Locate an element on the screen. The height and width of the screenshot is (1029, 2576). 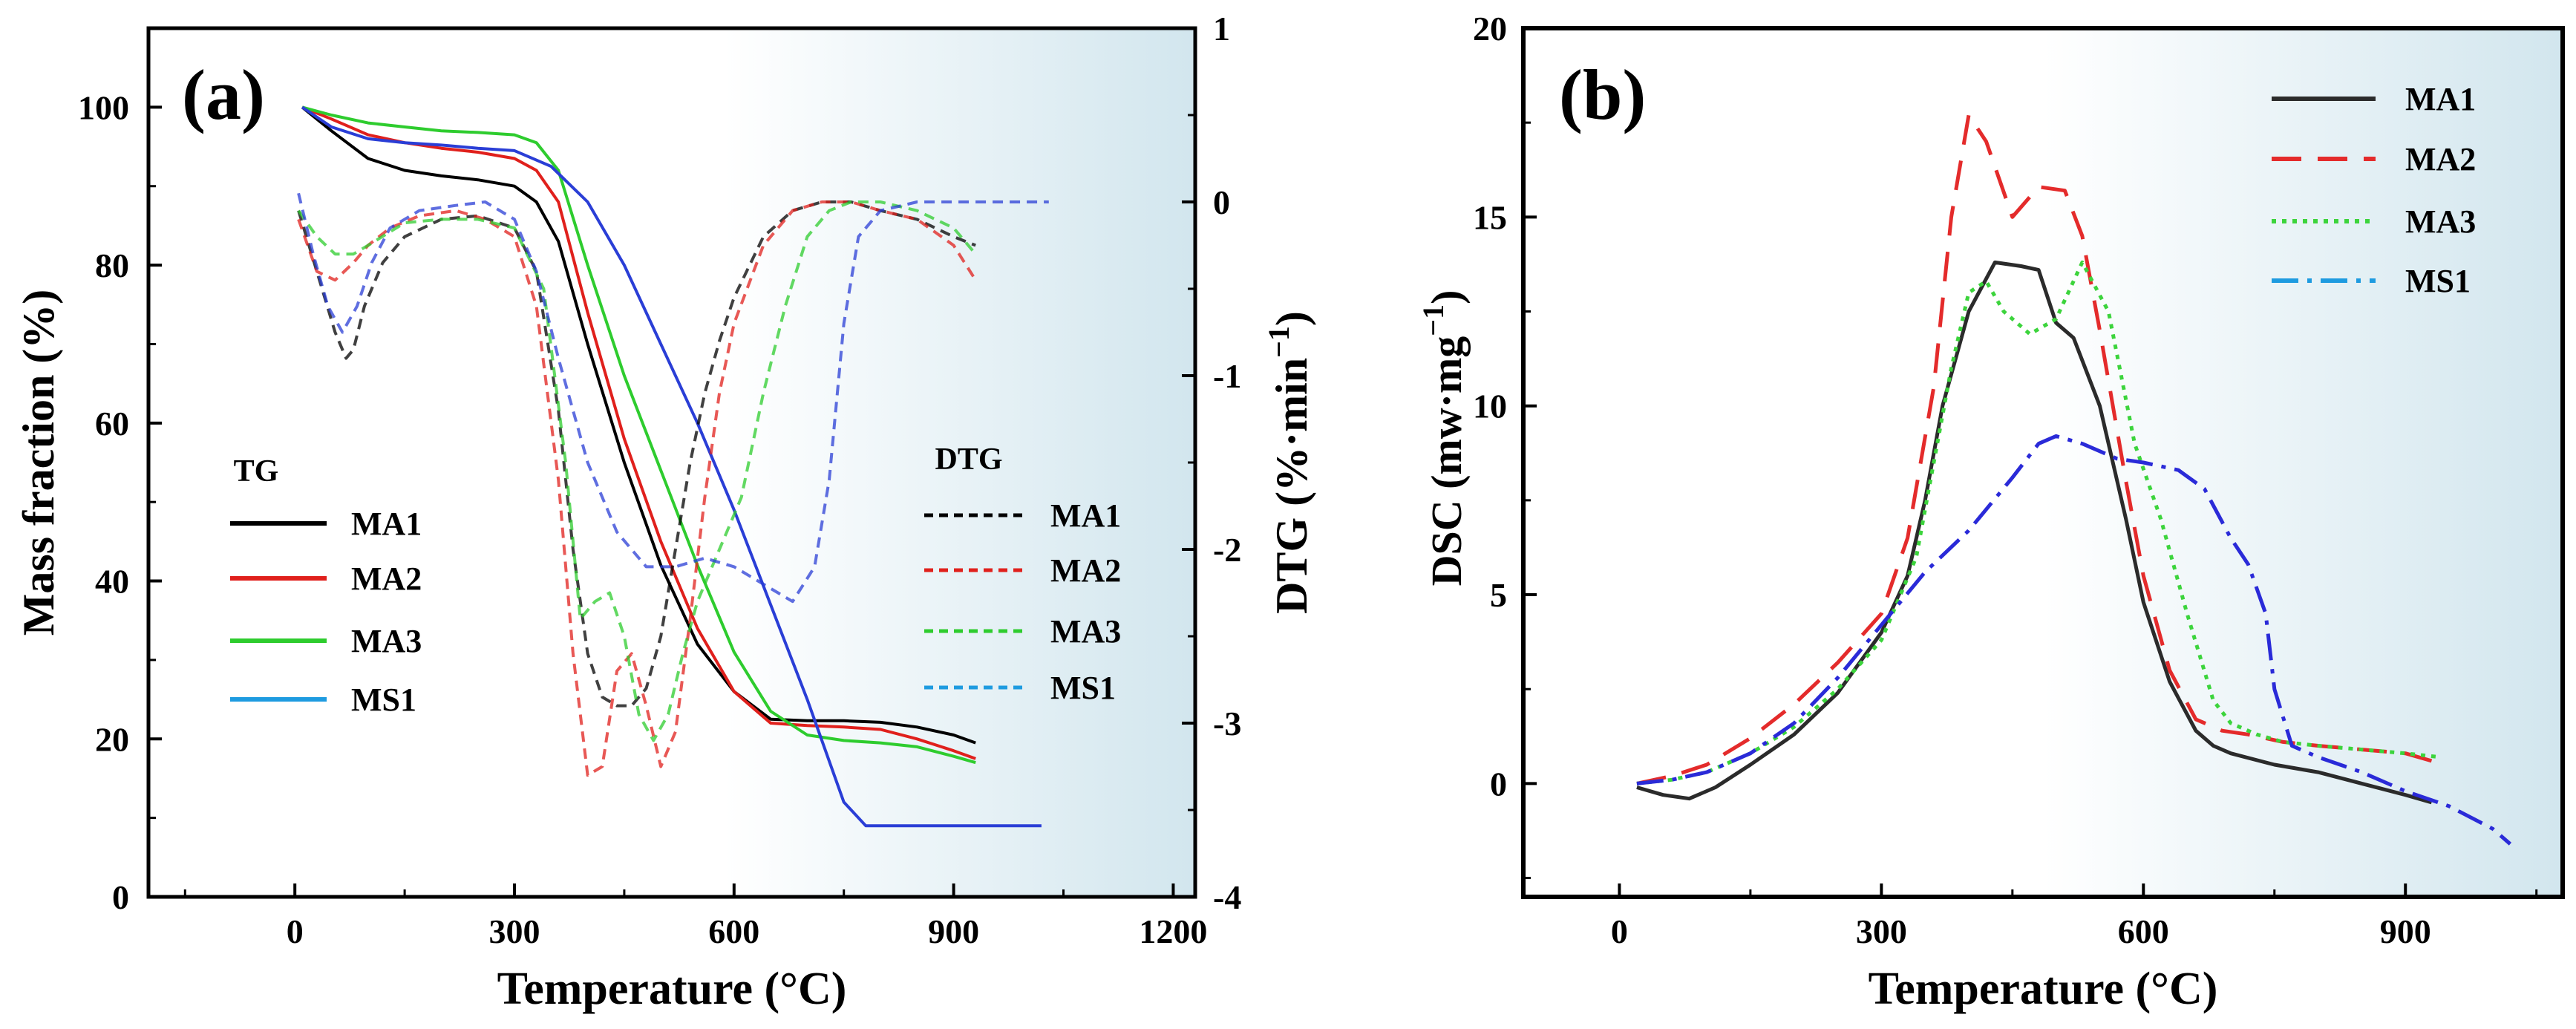
panel-a-x-label: Temperature (°C) is located at coordinates (672, 989).